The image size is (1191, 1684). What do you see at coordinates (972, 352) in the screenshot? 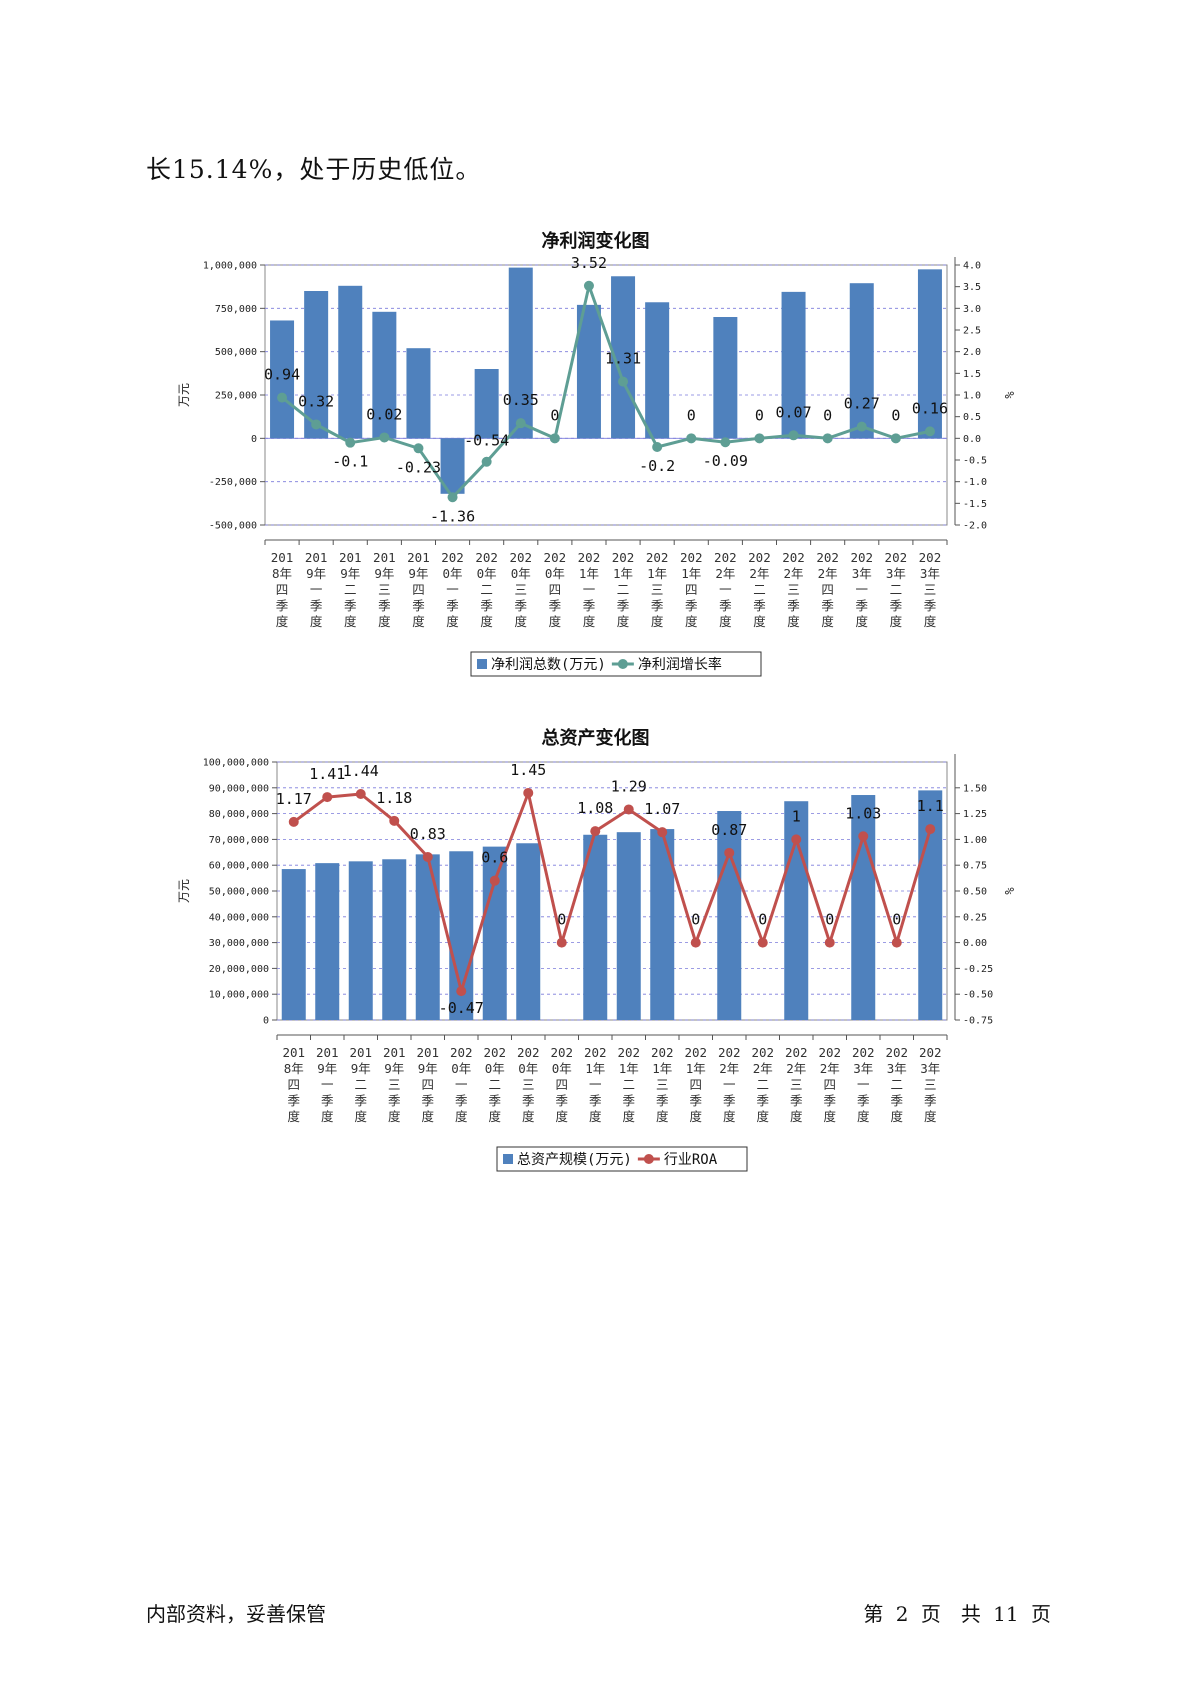
I see `right-axis-tick-label: 2.0` at bounding box center [972, 352].